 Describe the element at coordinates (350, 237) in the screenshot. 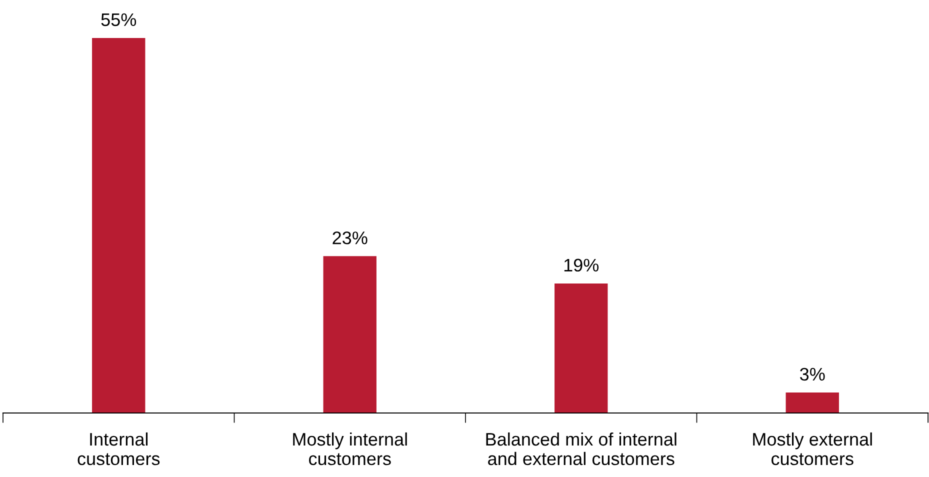

I see `data-label: 23%` at that location.